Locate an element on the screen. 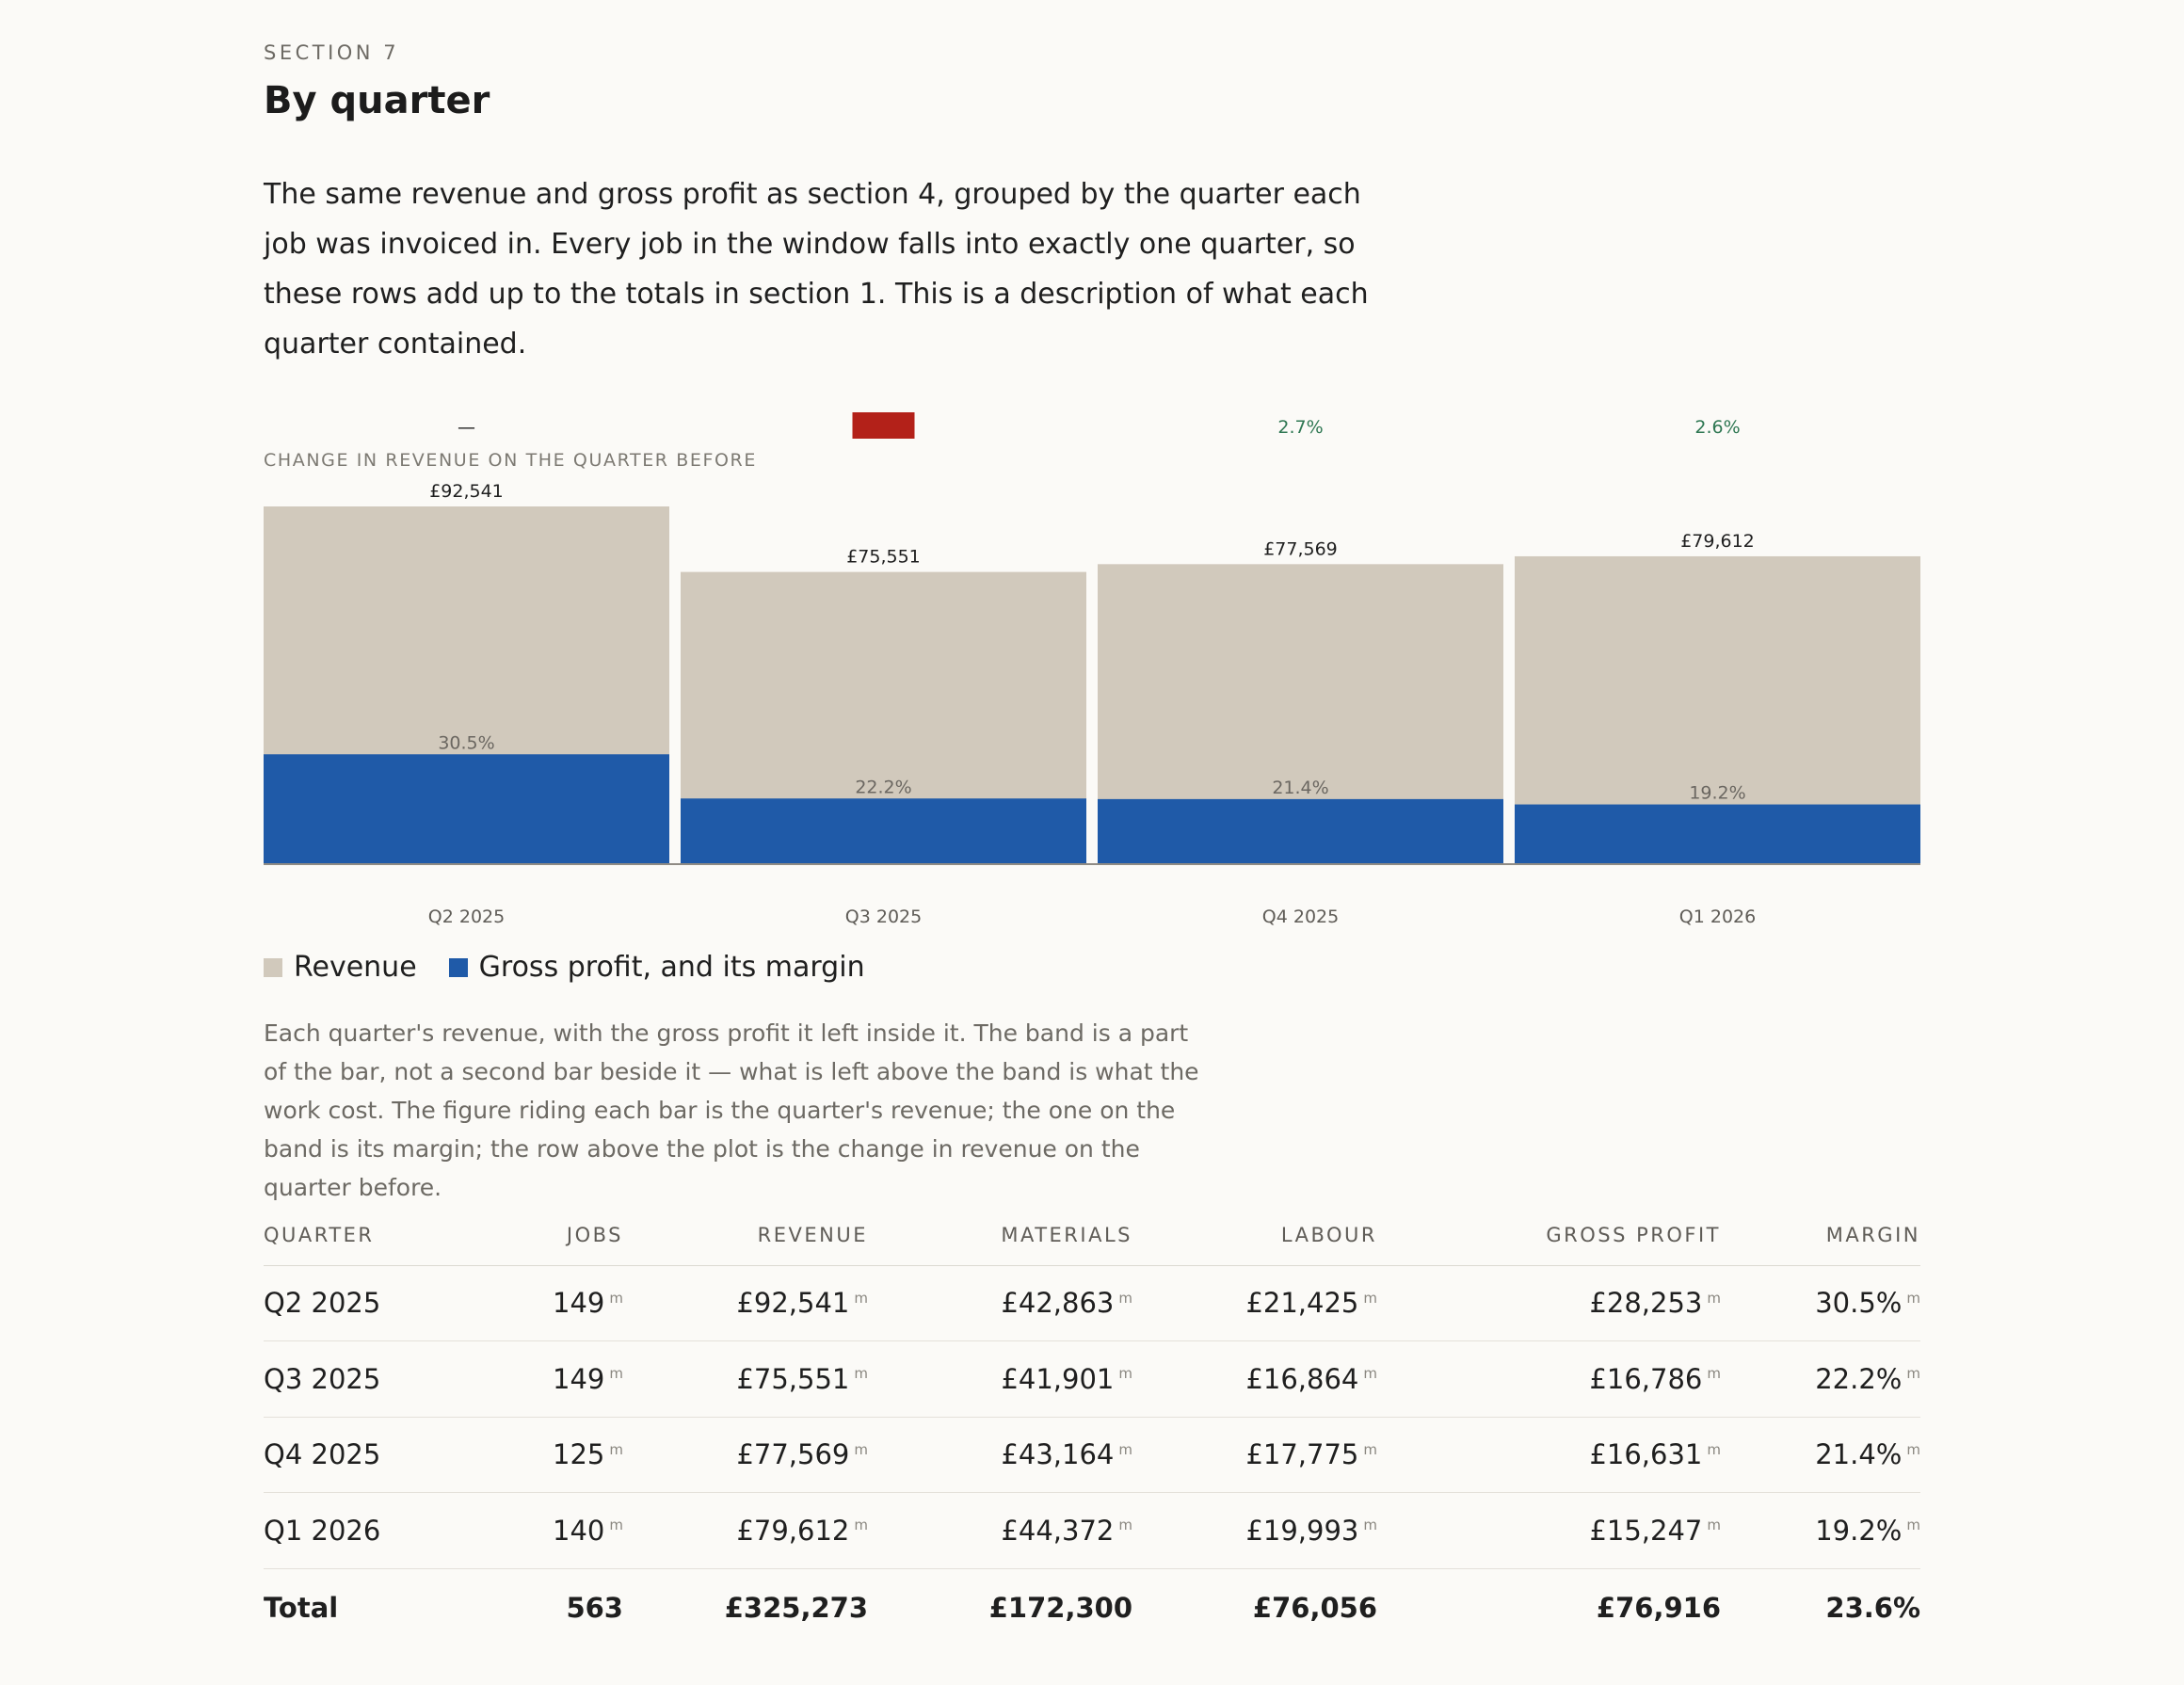 Image resolution: width=2184 pixels, height=1685 pixels. margin-value-label: 21.4% is located at coordinates (1300, 788).